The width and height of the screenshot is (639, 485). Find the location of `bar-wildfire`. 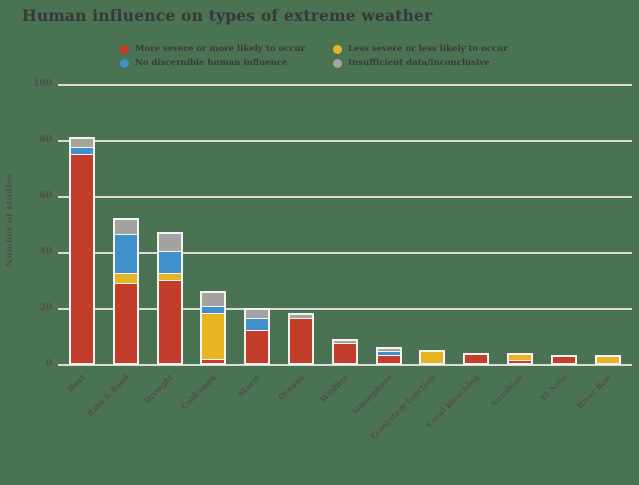

bar-wildfire is located at coordinates (344, 351).